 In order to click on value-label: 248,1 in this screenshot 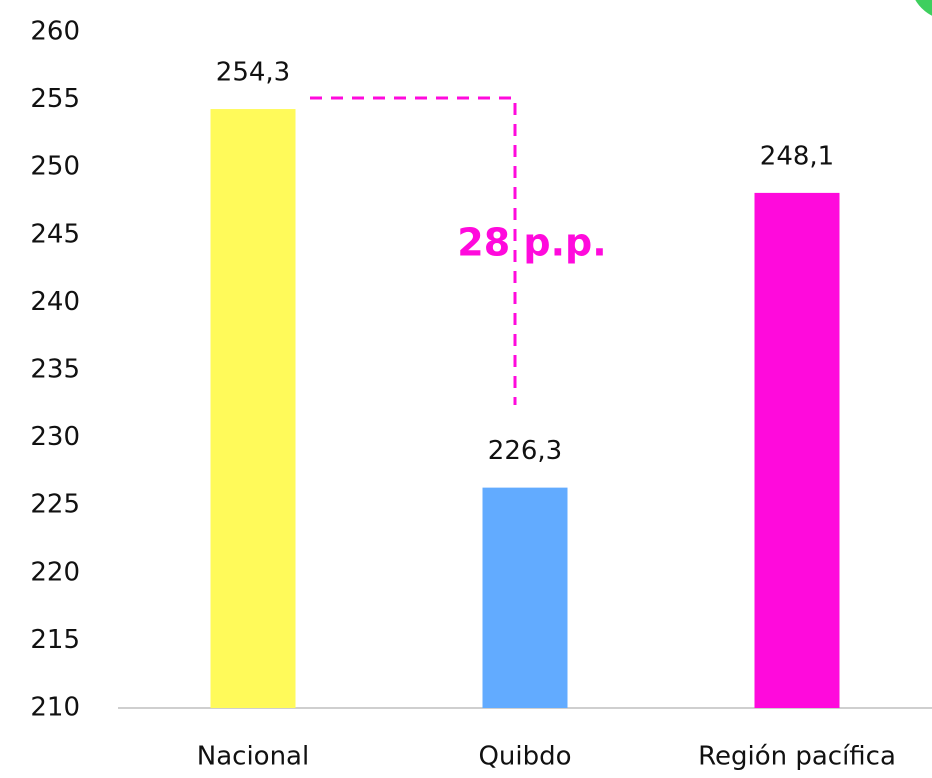, I will do `click(797, 156)`.